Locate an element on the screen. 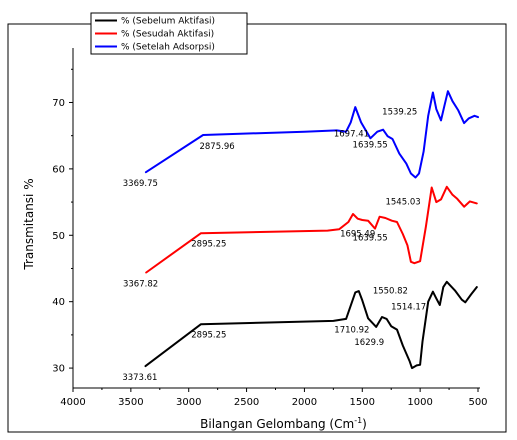  peak-label: 3369.75 is located at coordinates (140, 184).